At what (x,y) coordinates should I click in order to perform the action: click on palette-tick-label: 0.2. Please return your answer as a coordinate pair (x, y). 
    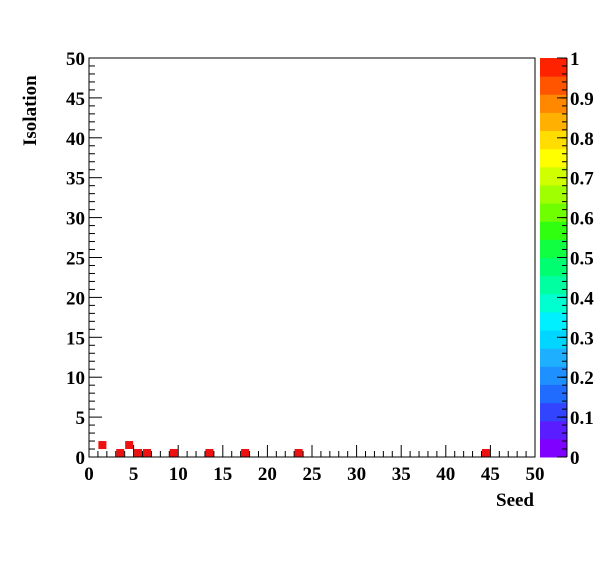
    Looking at the image, I should click on (582, 378).